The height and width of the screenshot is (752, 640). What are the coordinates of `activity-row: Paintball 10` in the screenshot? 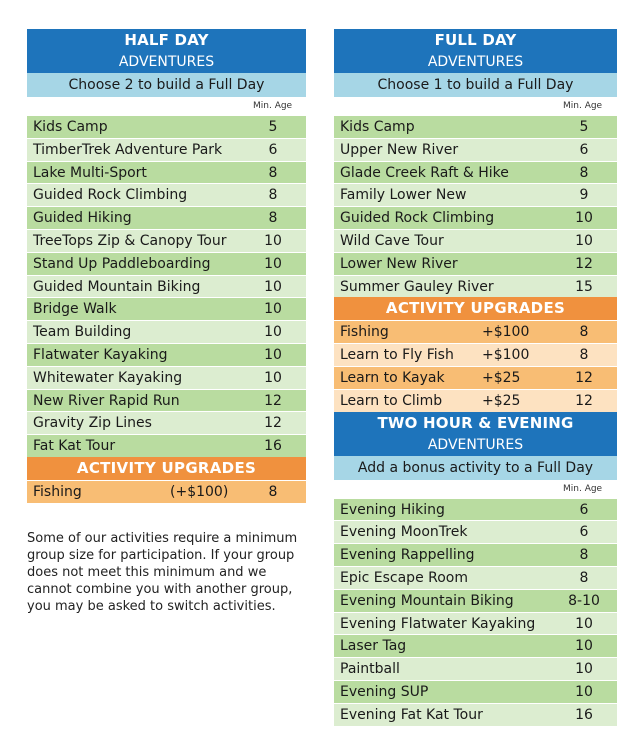 It's located at (475, 668).